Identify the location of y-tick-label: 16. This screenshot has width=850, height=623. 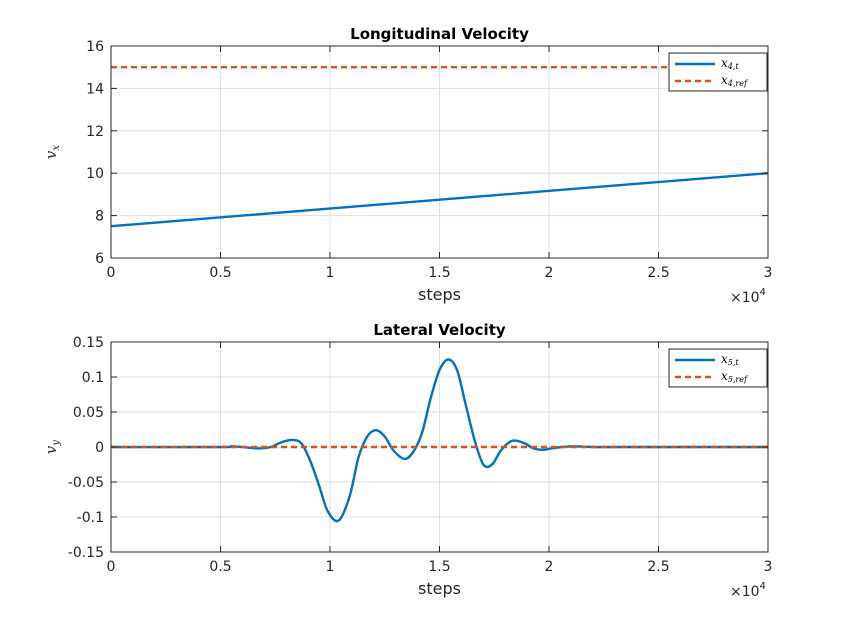
(95, 47).